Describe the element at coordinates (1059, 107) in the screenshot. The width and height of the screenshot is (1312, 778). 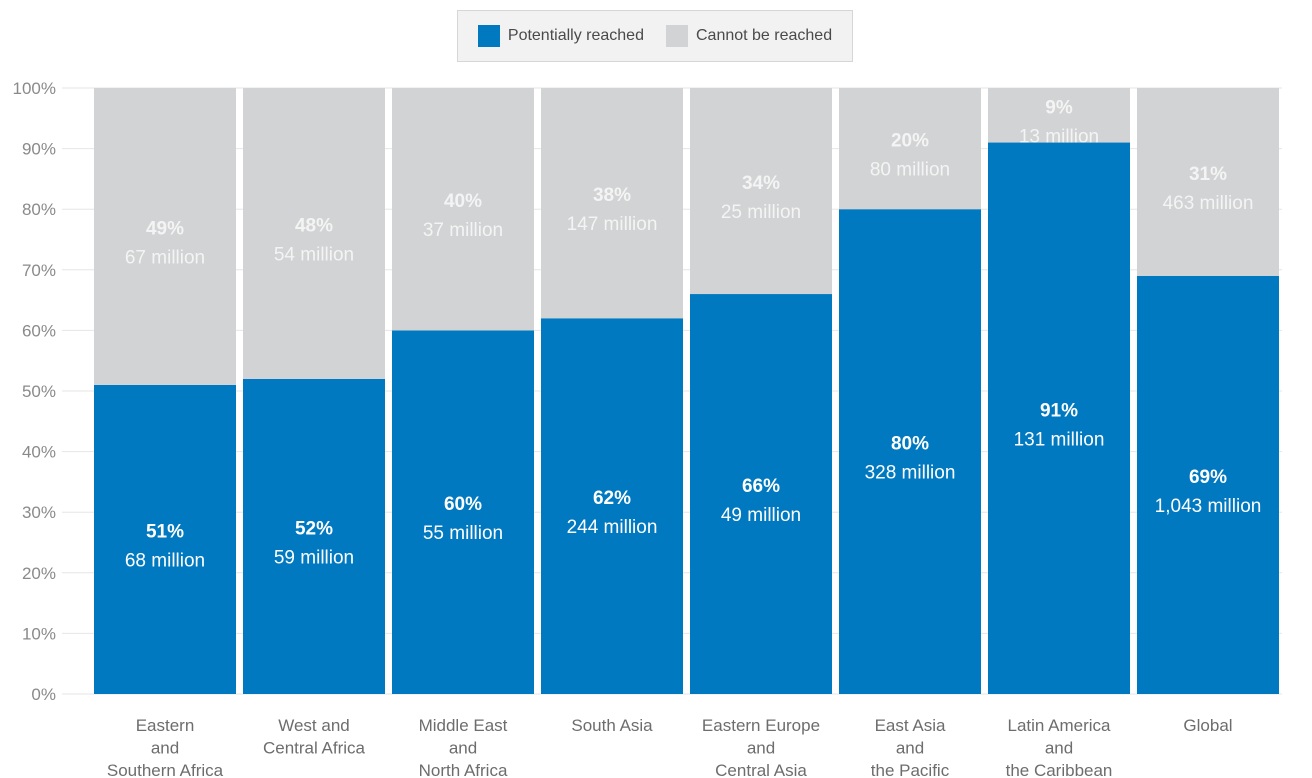
I see `data-label-pct-unreached: 9%` at that location.